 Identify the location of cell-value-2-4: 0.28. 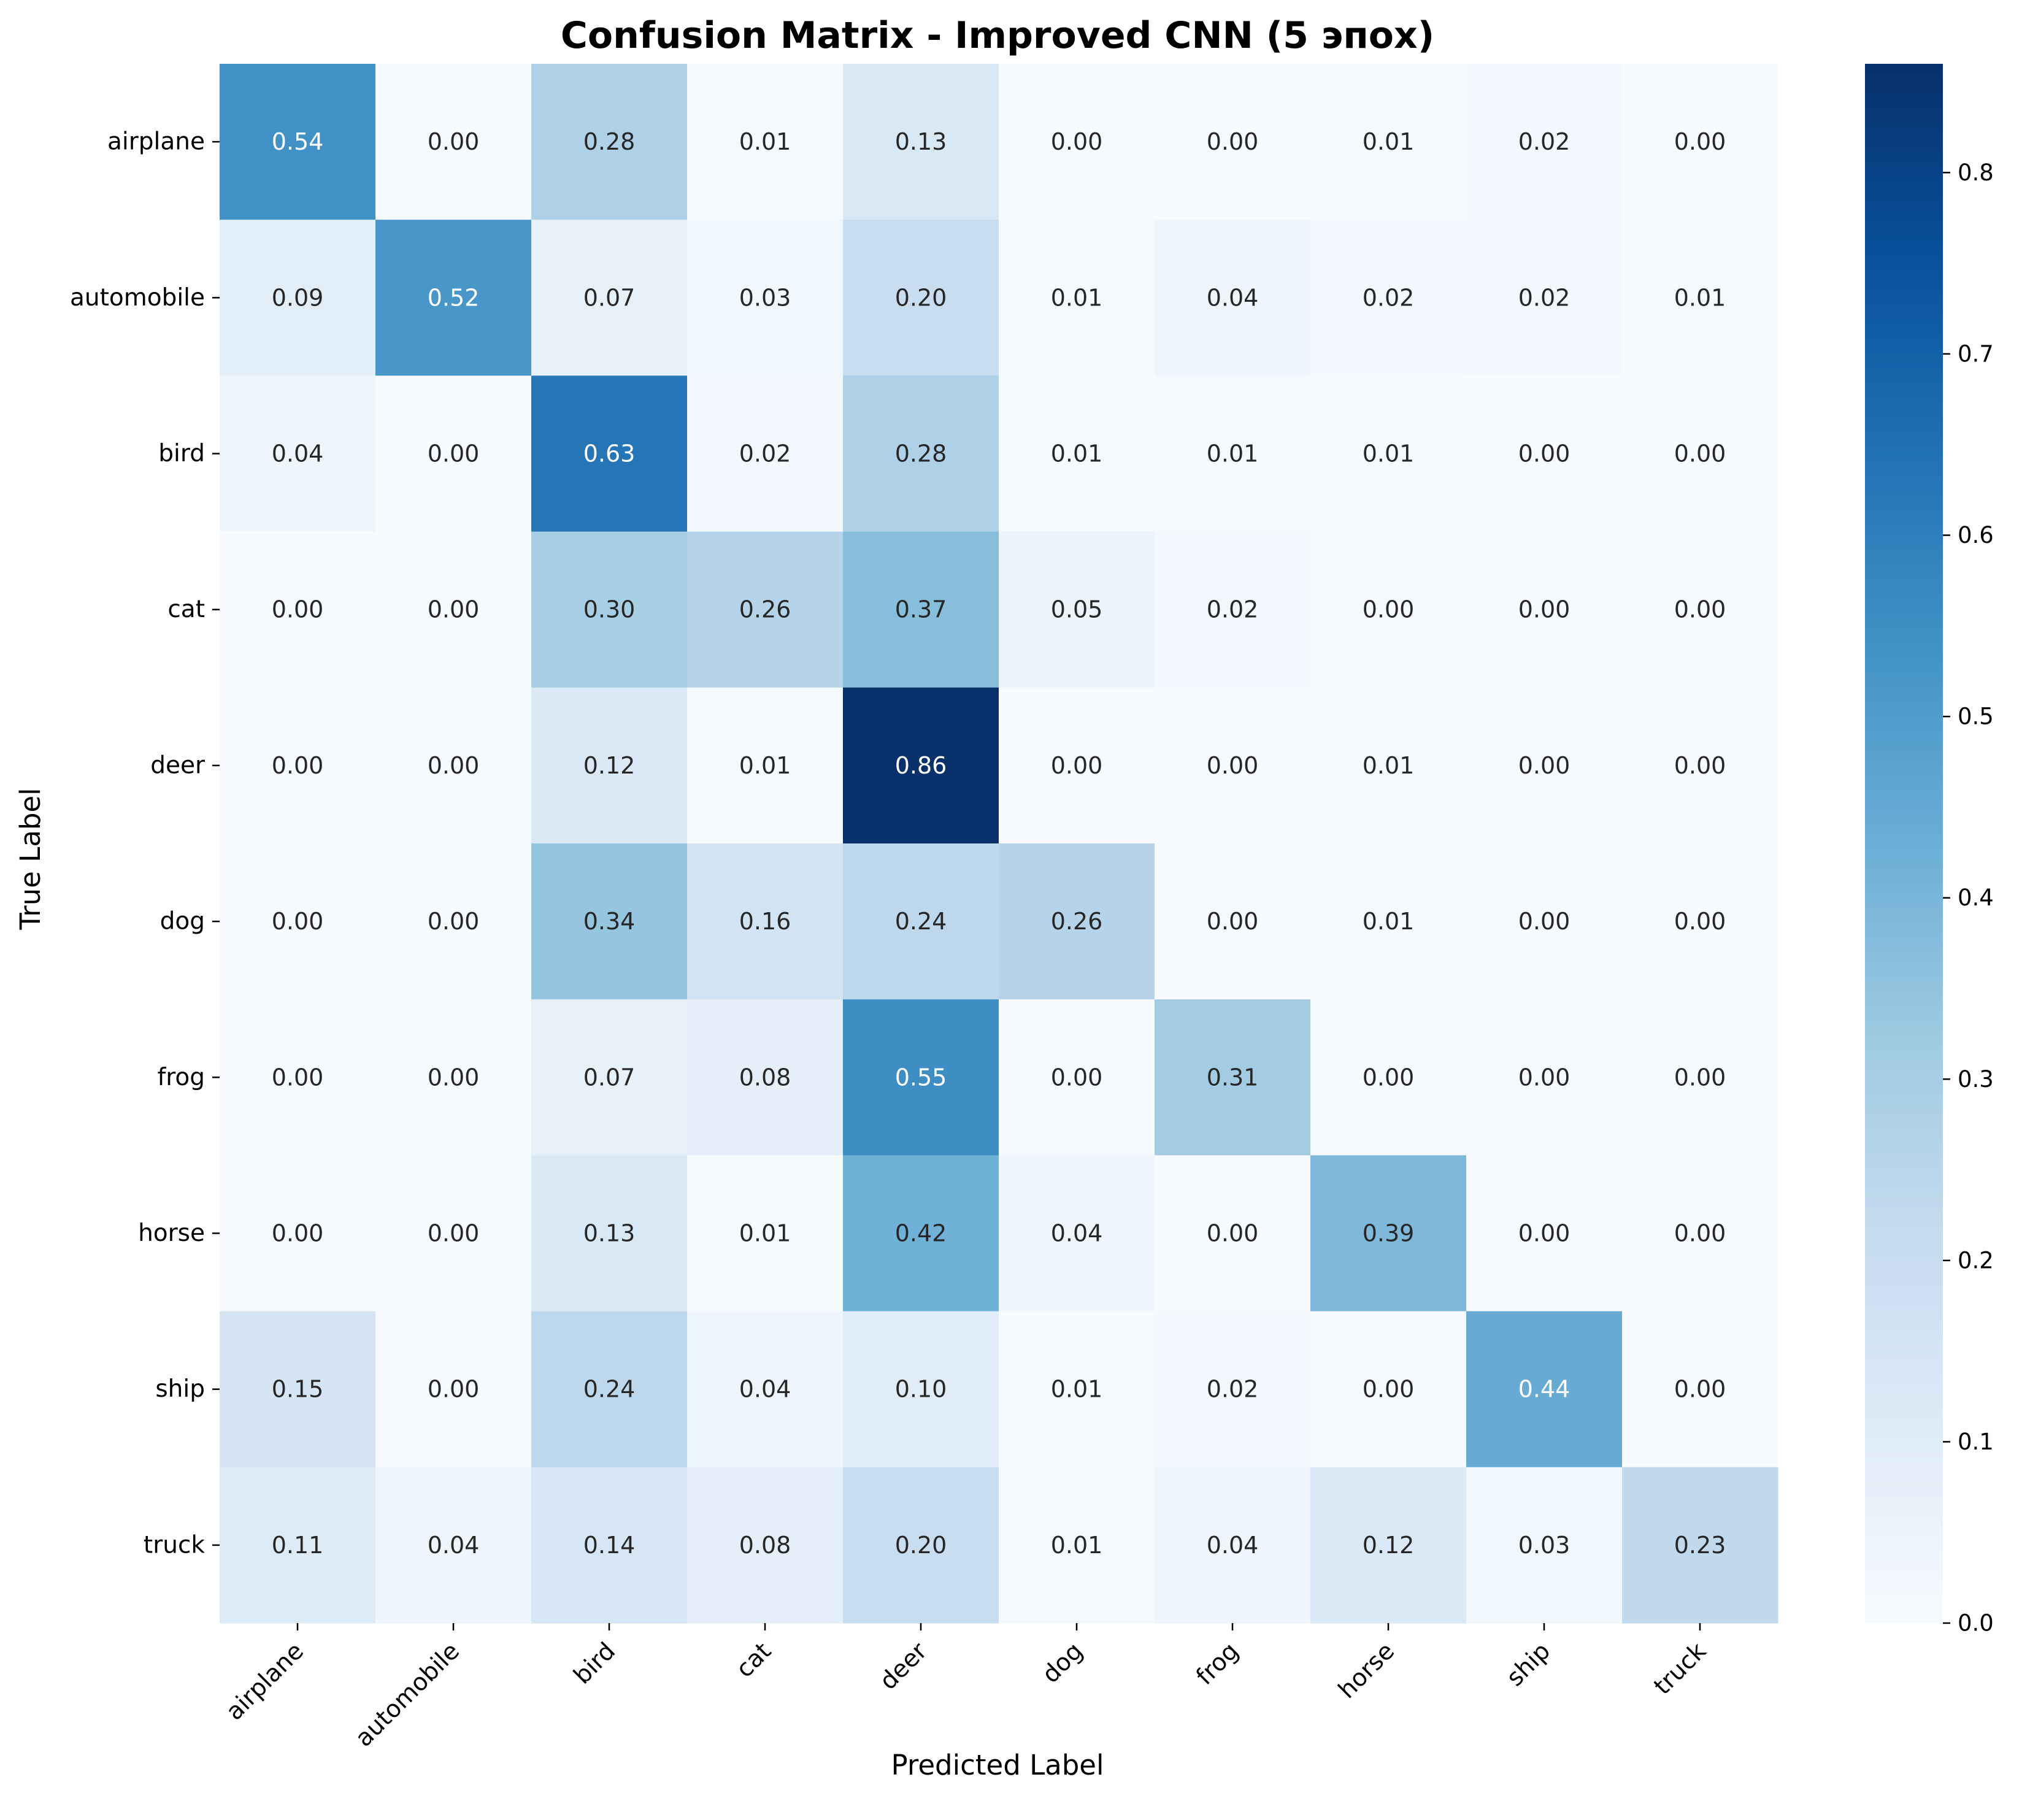
(921, 454).